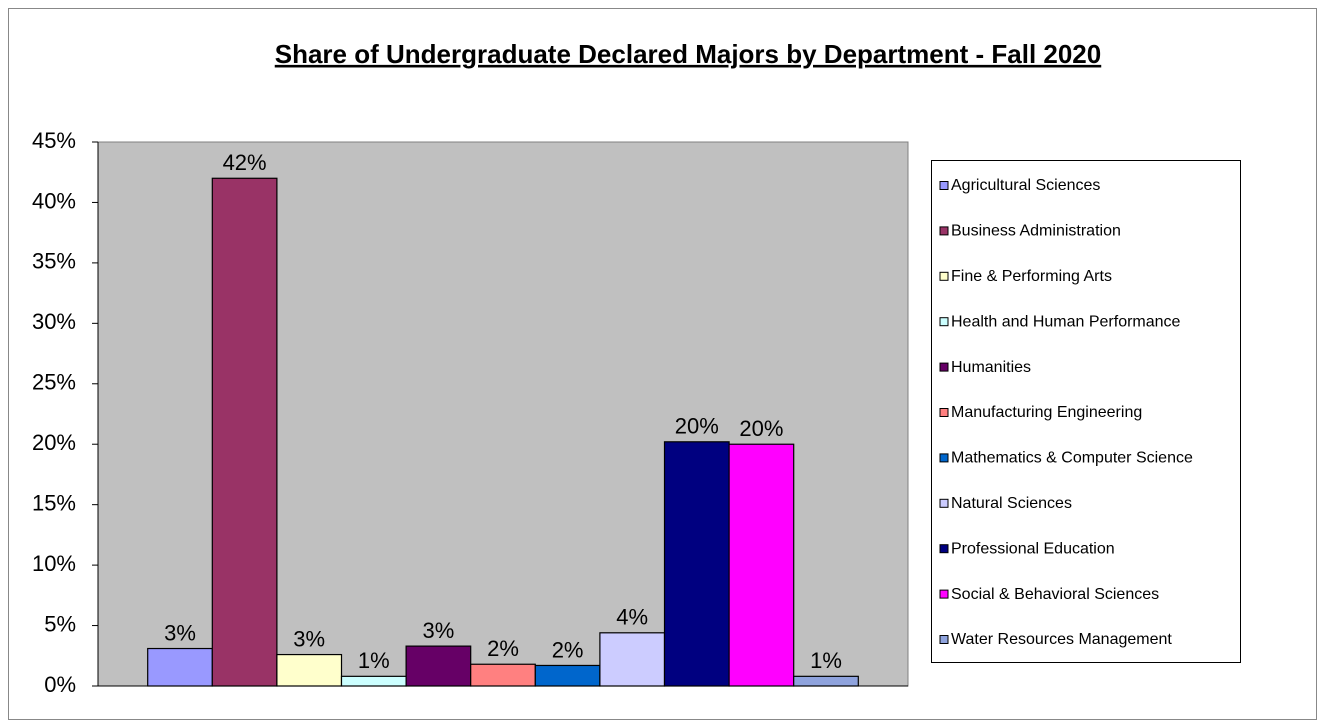  I want to click on legend-label: Natural Sciences, so click(1011, 503).